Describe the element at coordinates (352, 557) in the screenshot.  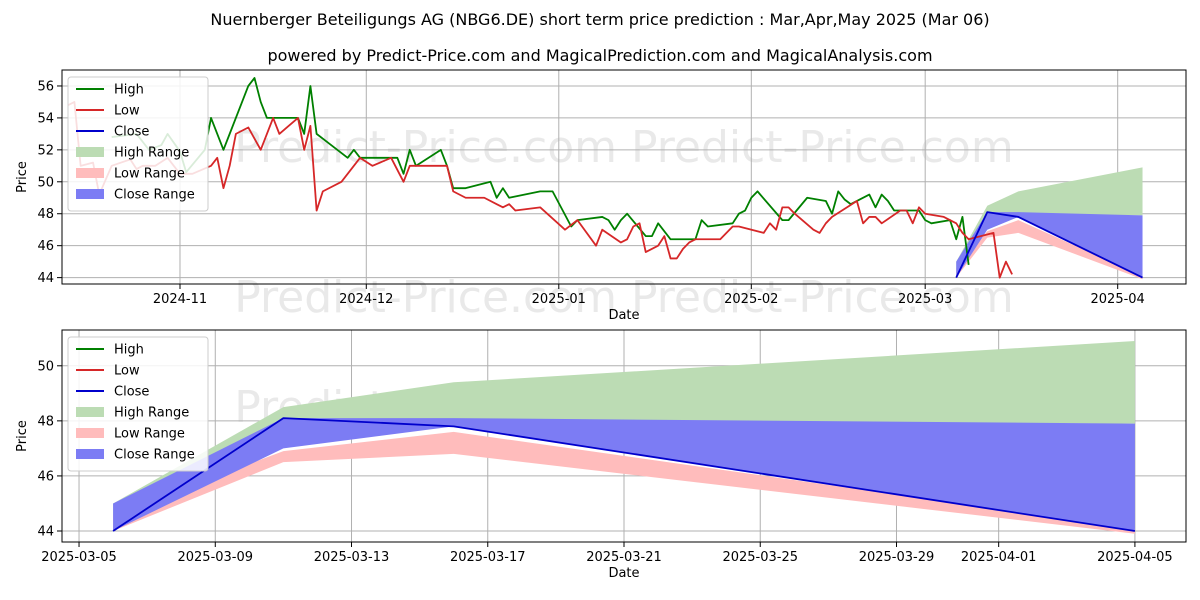
I see `x-tick-label: 2025-03-13` at that location.